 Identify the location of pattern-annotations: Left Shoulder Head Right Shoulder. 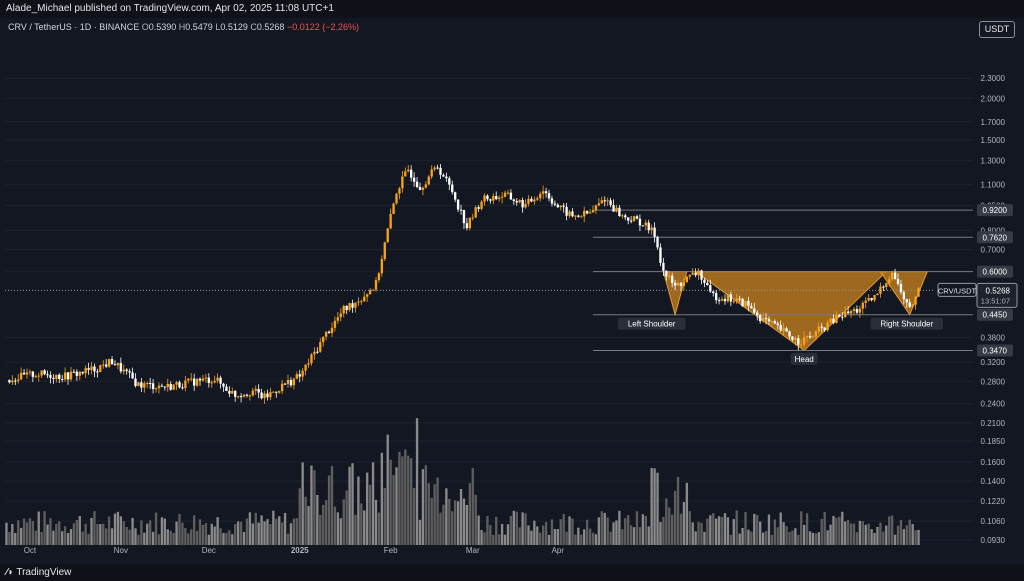
(780, 341).